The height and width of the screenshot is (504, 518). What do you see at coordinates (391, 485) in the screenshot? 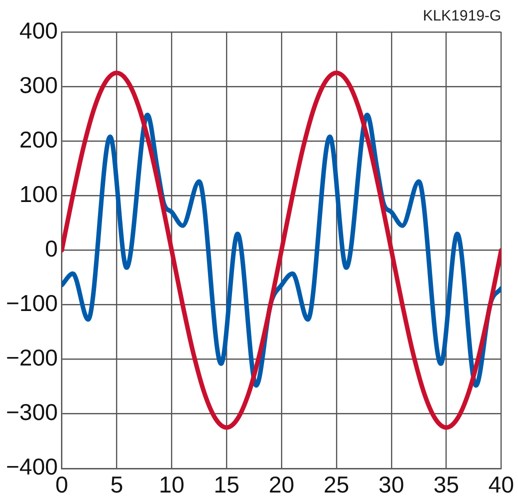
I see `x-tick-label: 30` at bounding box center [391, 485].